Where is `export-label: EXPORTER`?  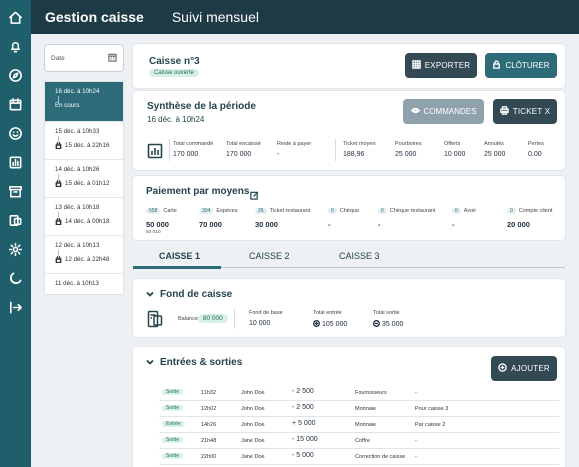 export-label: EXPORTER is located at coordinates (447, 65).